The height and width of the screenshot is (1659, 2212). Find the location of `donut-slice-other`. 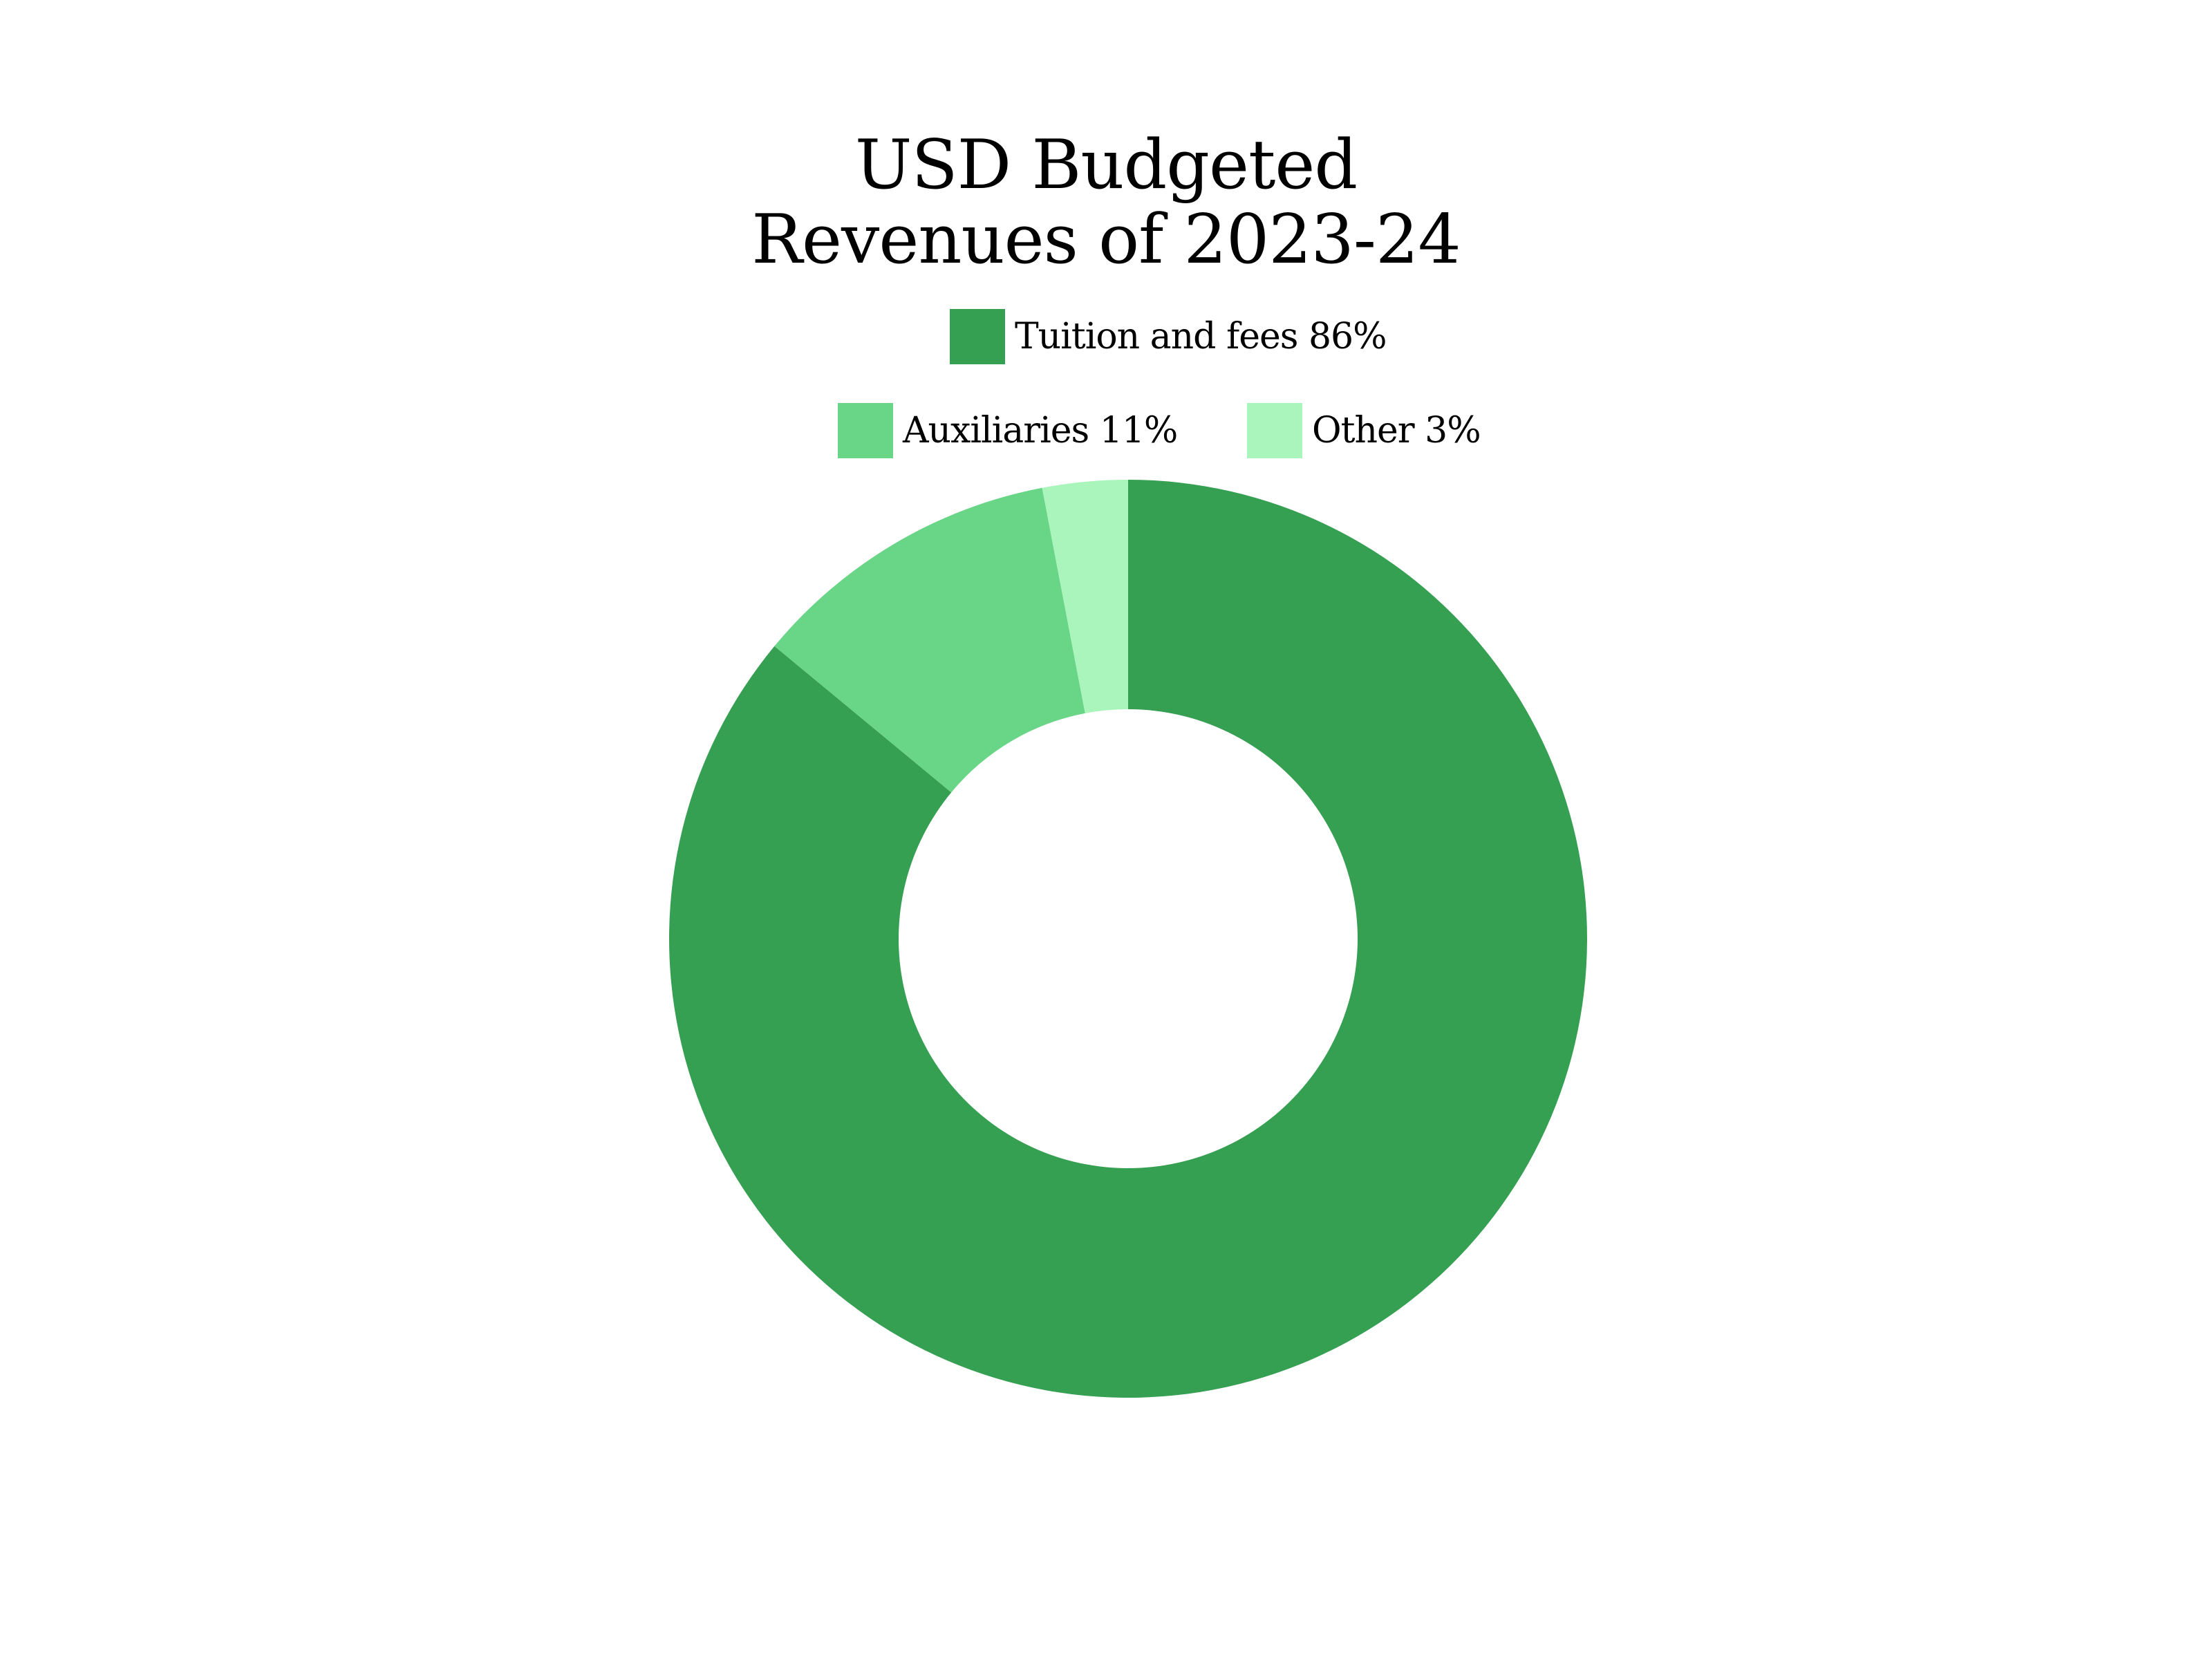

donut-slice-other is located at coordinates (1085, 596).